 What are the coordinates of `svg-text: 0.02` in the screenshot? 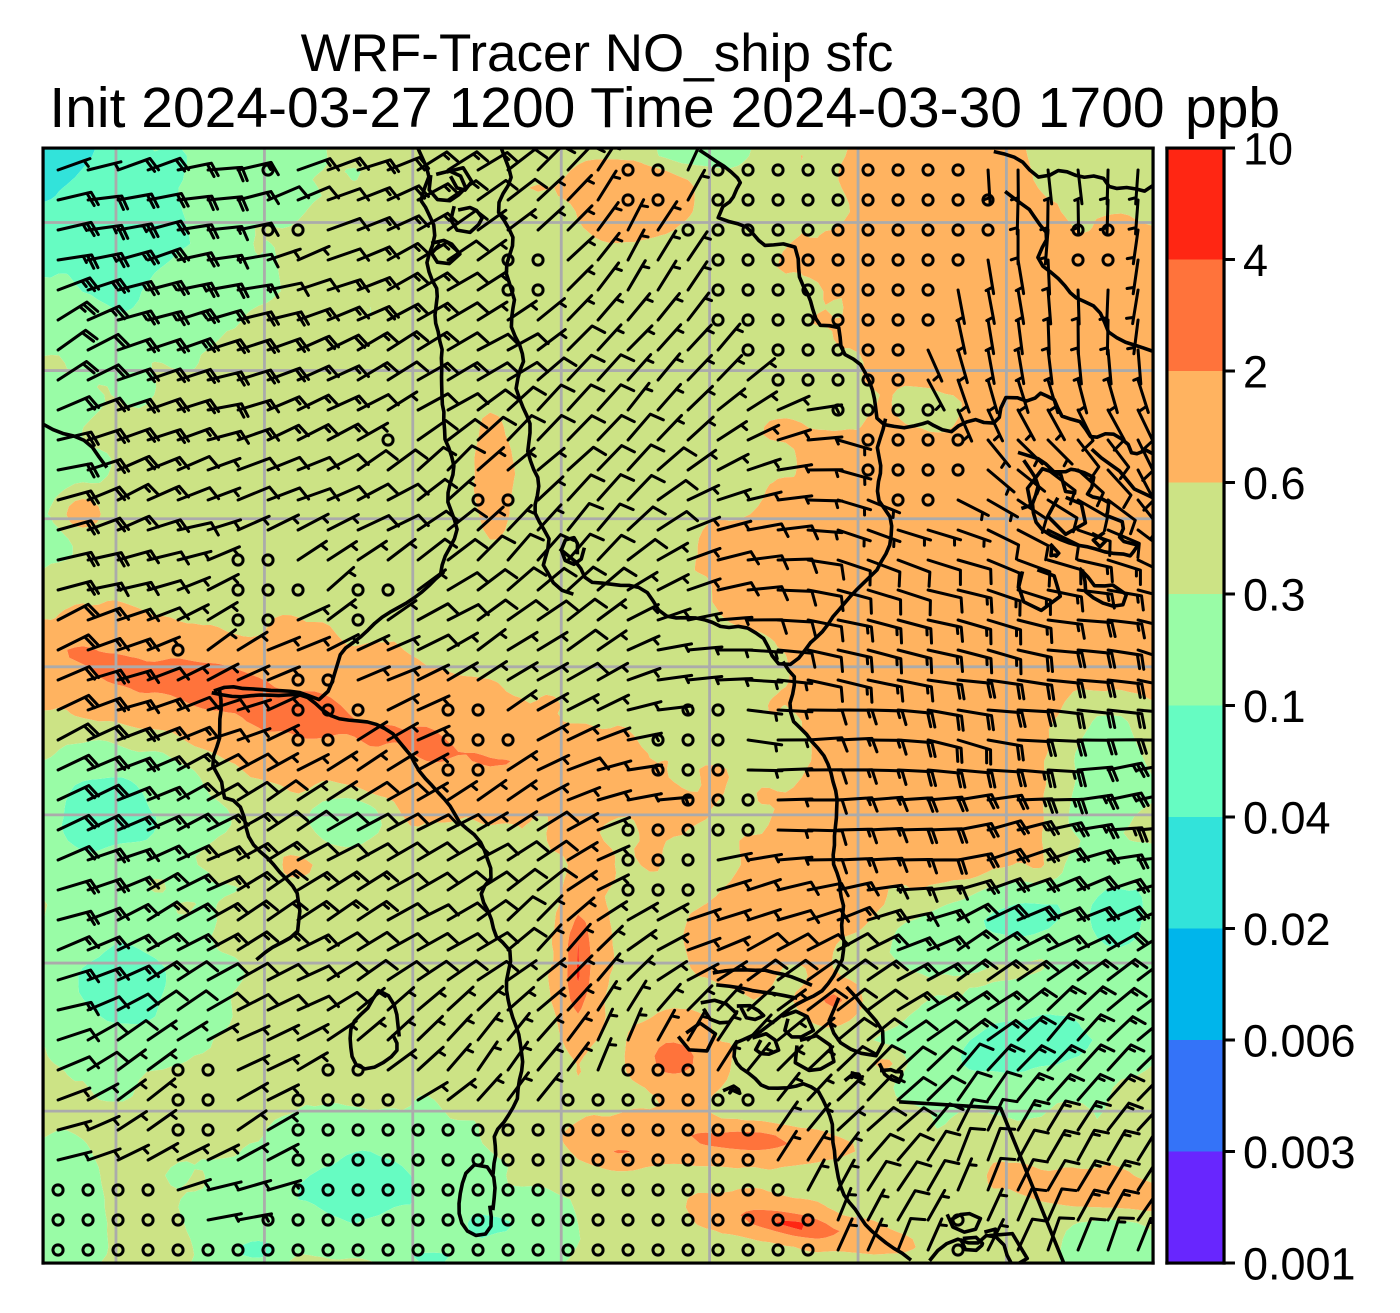 It's located at (1287, 929).